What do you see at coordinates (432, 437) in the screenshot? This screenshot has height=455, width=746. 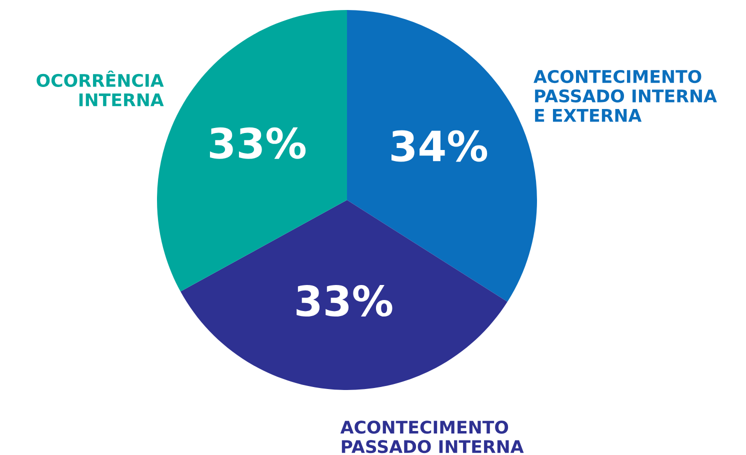 I see `slice-label: ACONTECIMENTO PASSADO INTERNA` at bounding box center [432, 437].